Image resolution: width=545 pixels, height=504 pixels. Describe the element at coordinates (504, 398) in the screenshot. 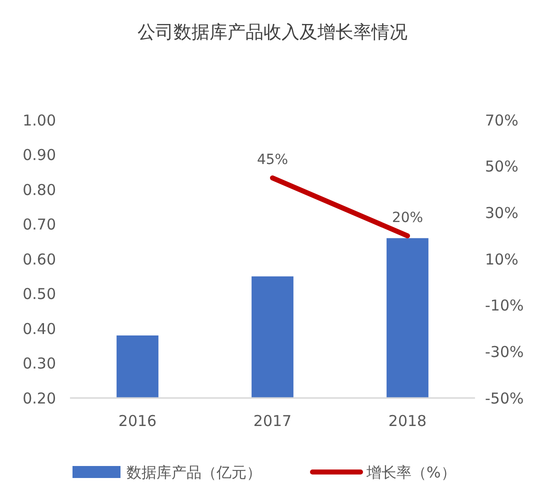

I see `y2-tick-label: -50%` at that location.